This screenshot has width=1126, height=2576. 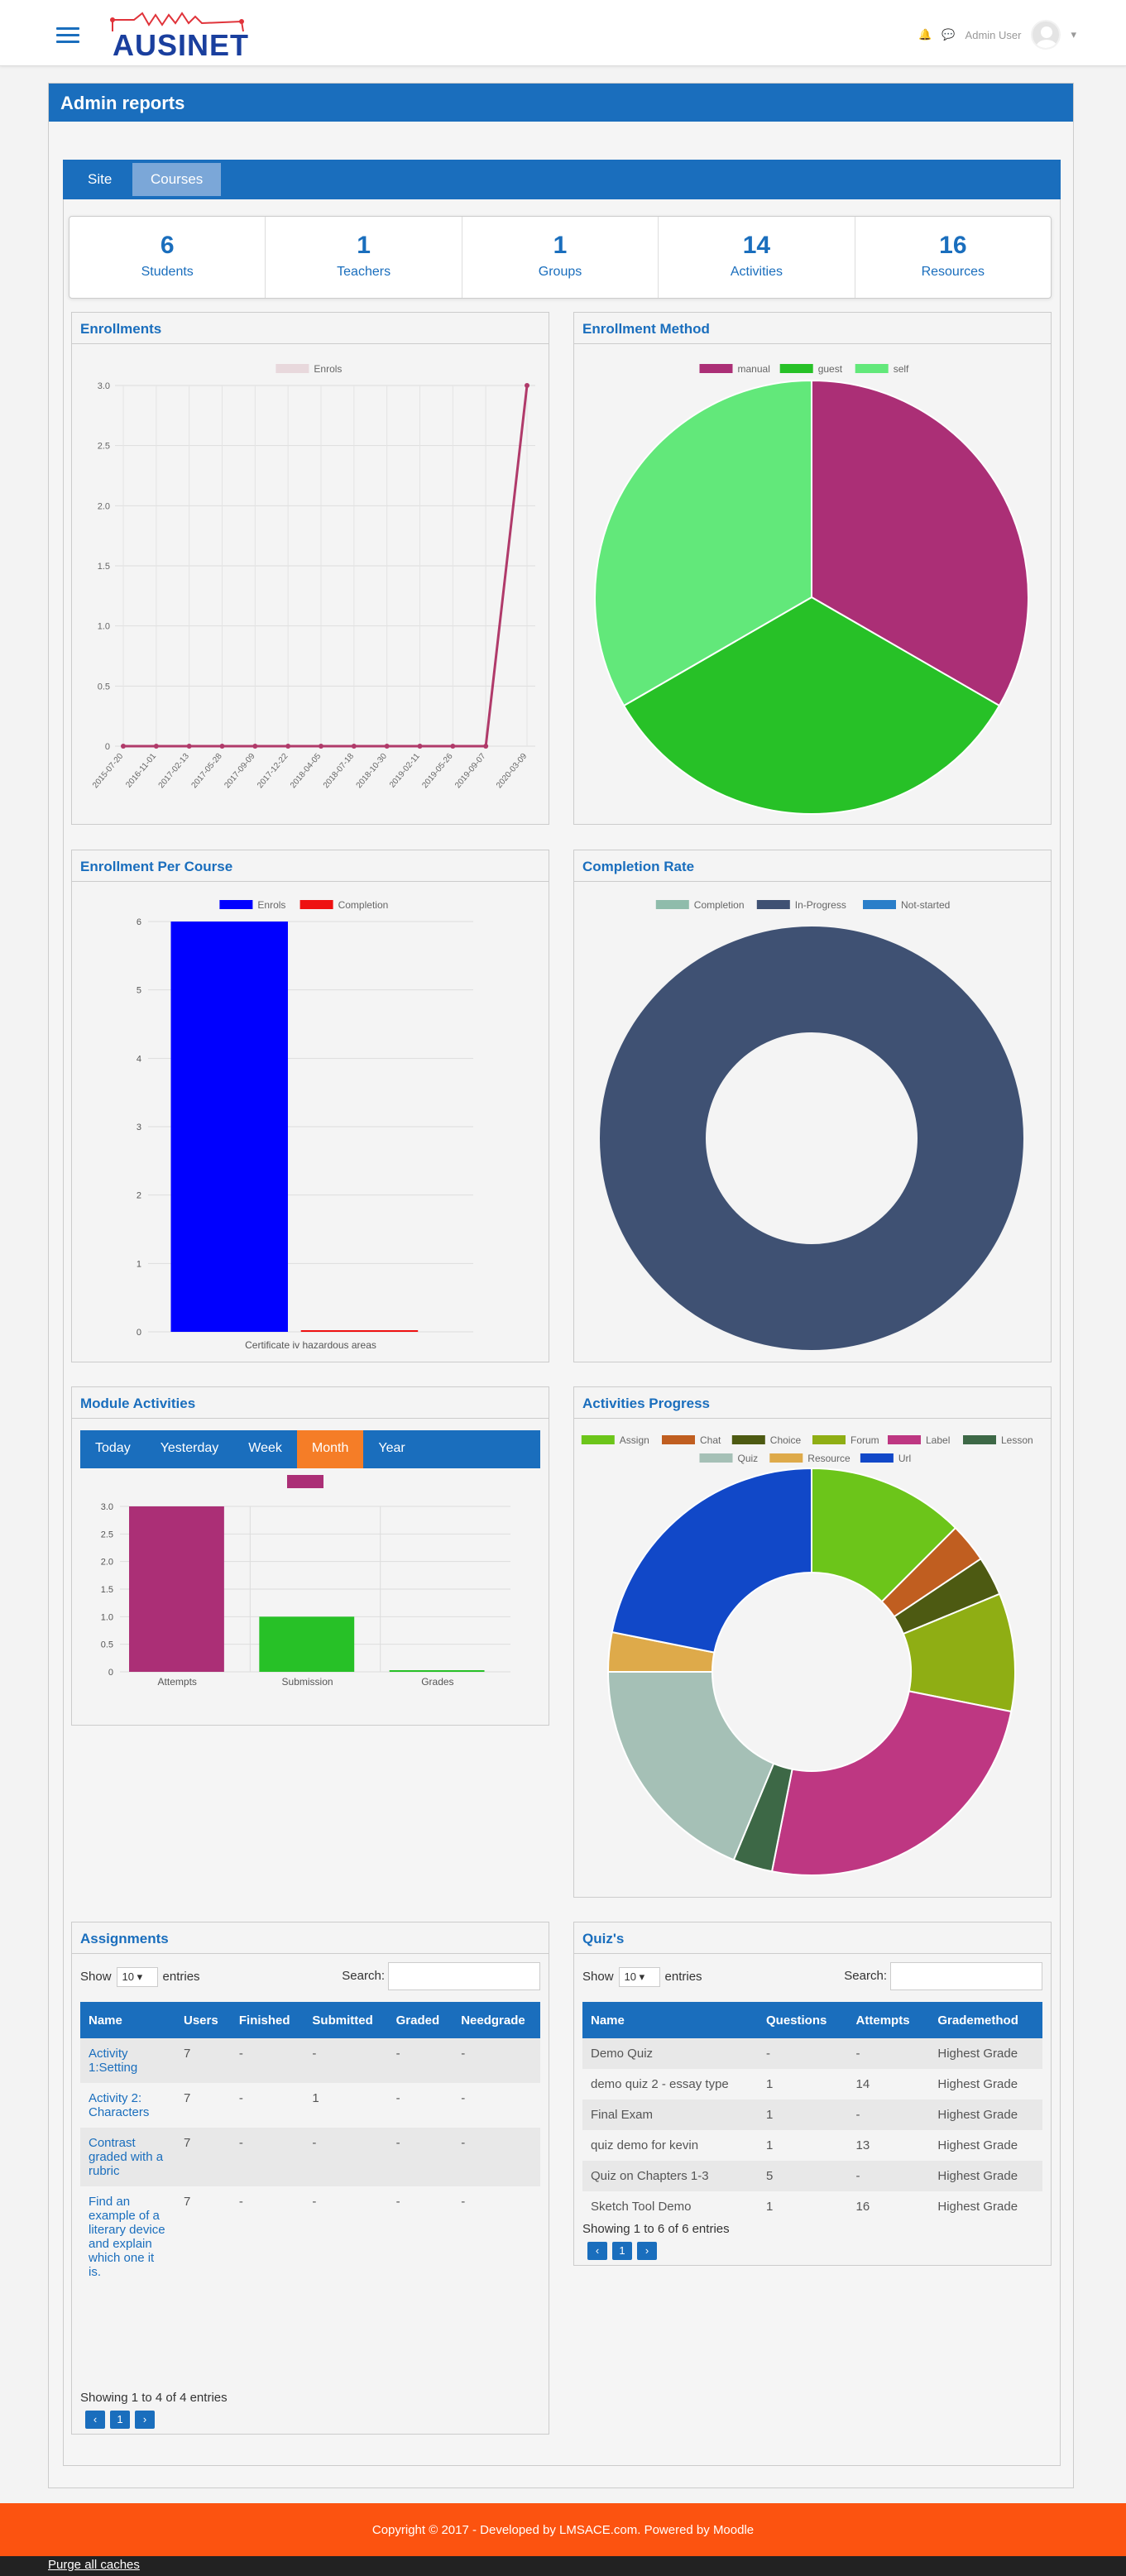 I want to click on col-submitted: Submitted, so click(x=346, y=2020).